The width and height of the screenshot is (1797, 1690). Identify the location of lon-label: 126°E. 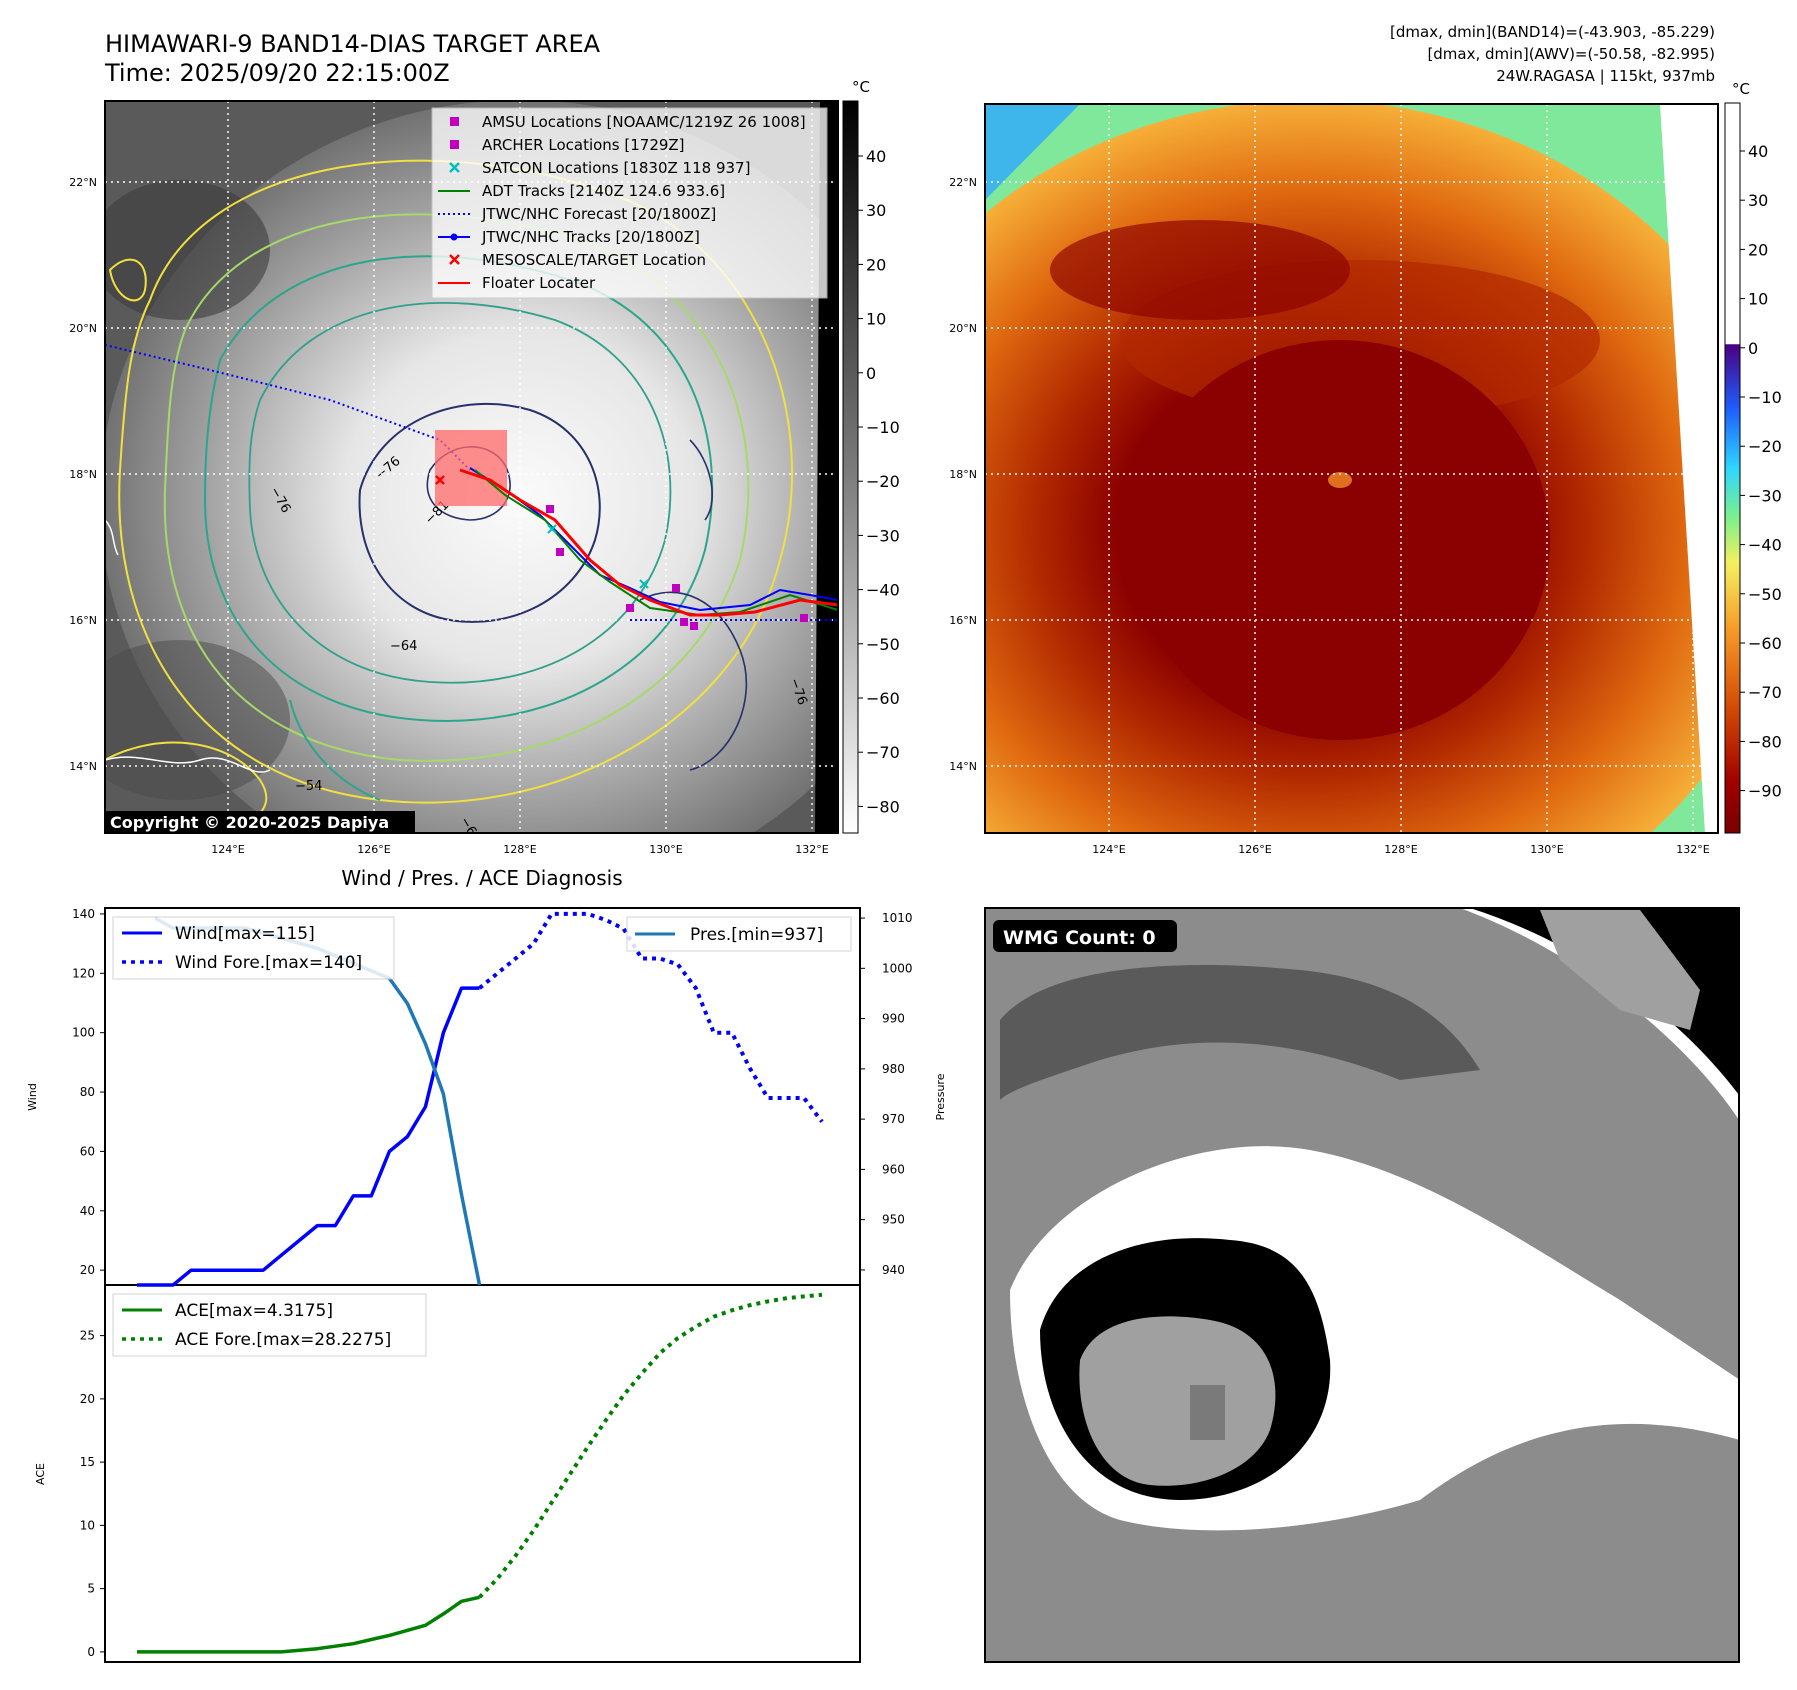
(1254, 849).